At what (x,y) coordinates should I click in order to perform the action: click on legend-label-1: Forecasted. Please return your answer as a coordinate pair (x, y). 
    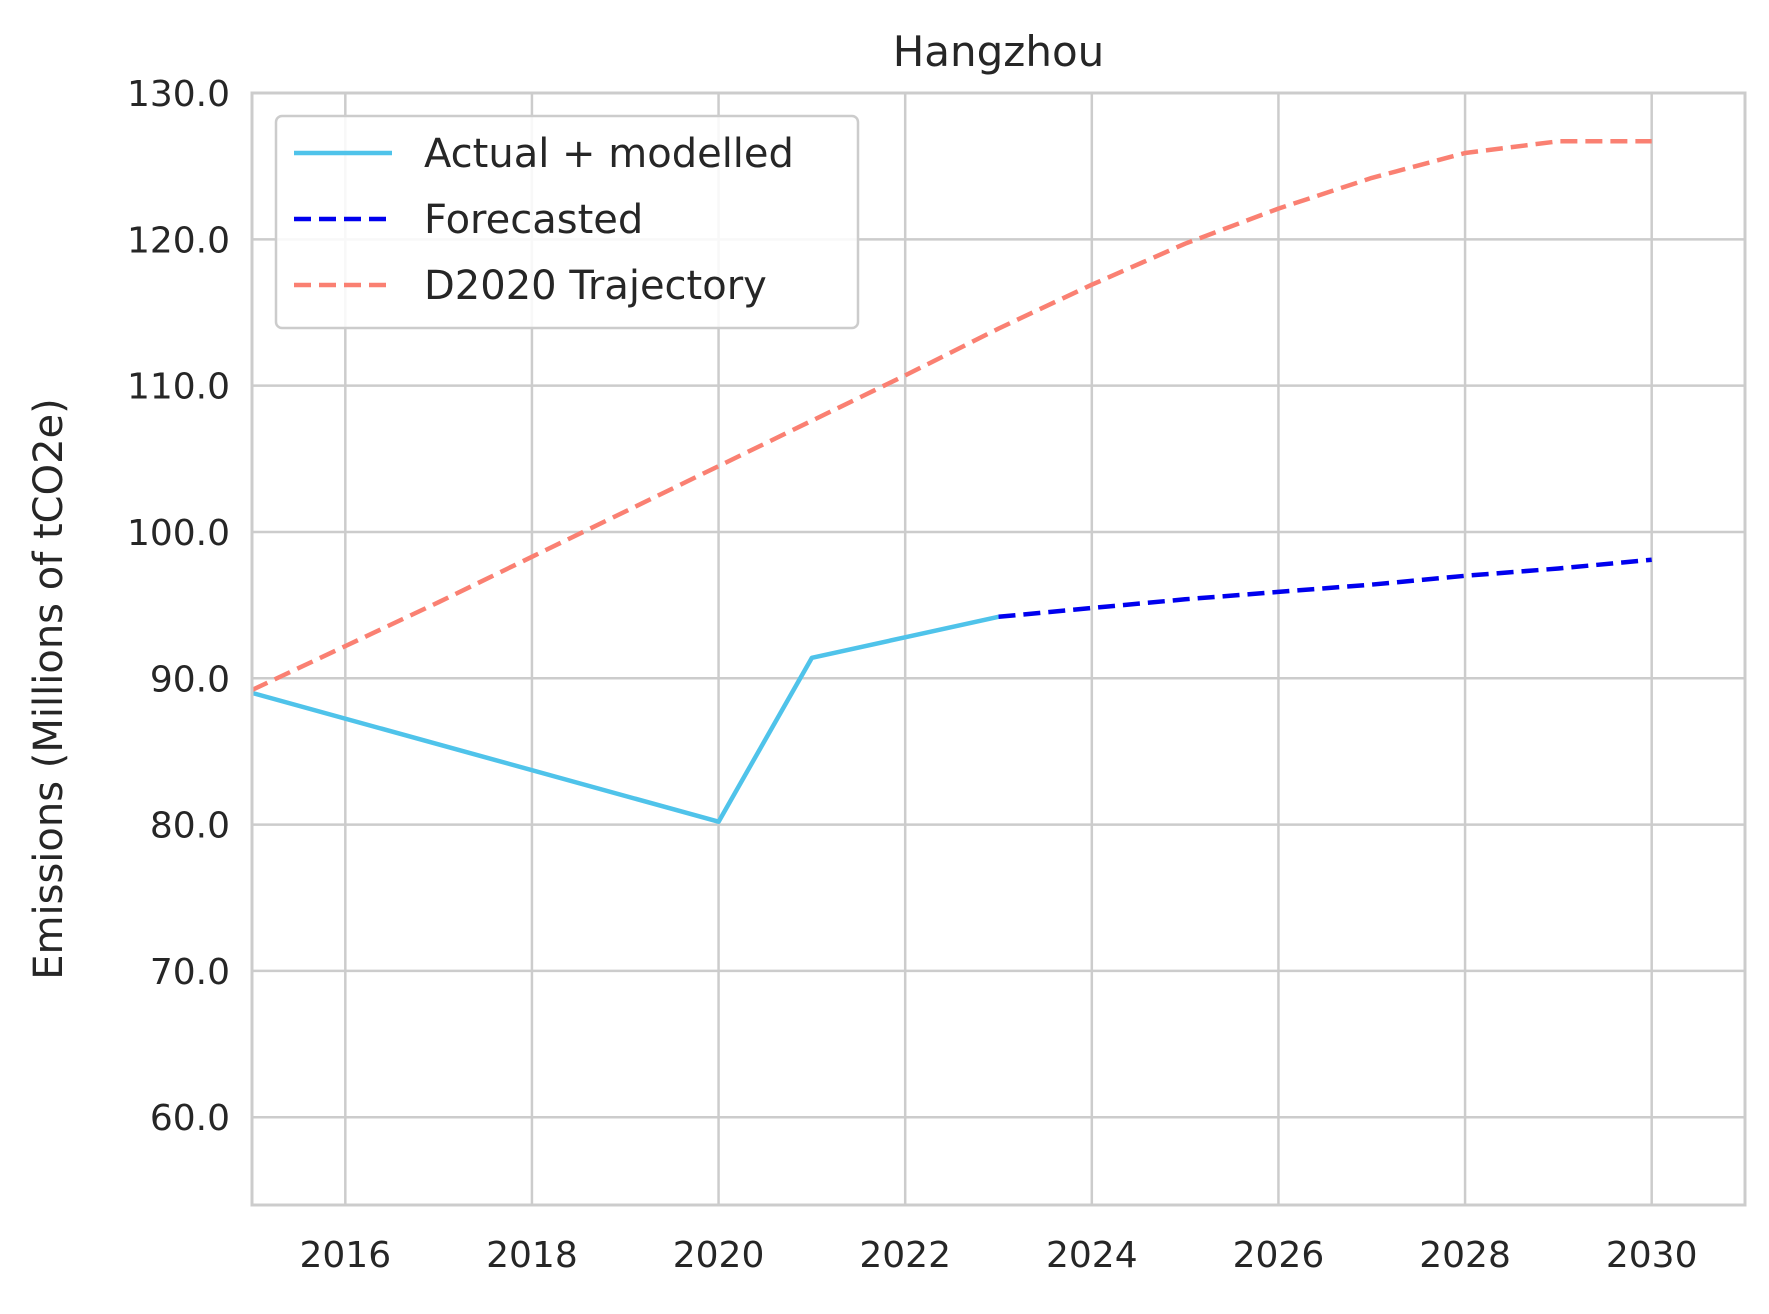
    Looking at the image, I should click on (533, 220).